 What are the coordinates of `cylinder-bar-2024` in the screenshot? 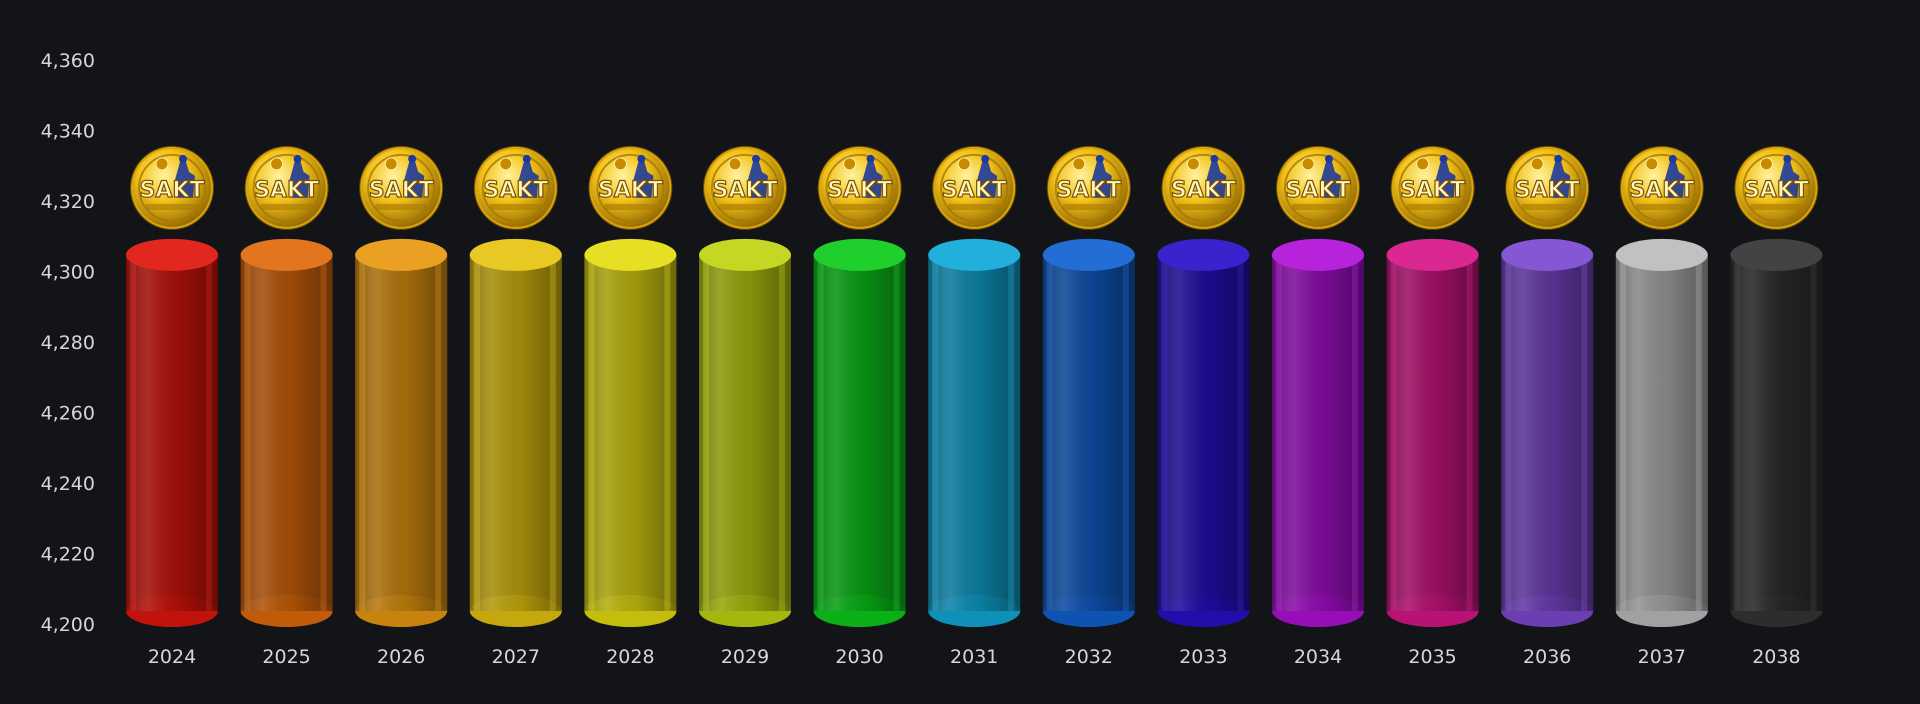 It's located at (172, 432).